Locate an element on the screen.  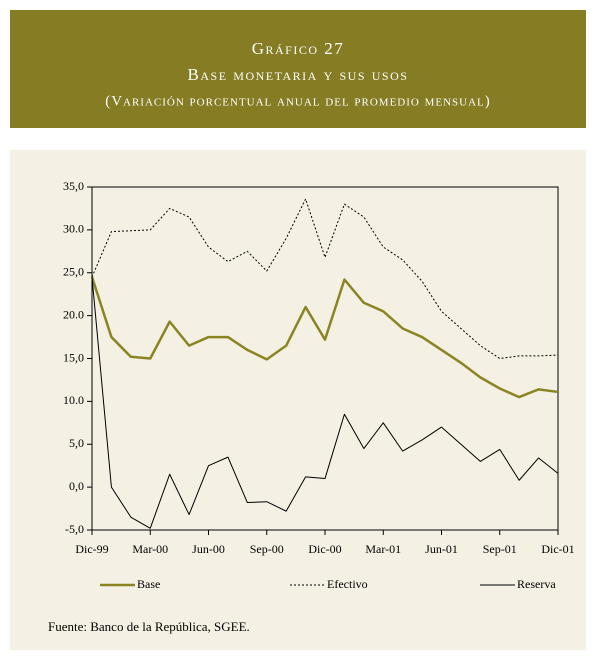
y-tick-label: 0,0 is located at coordinates (76, 486).